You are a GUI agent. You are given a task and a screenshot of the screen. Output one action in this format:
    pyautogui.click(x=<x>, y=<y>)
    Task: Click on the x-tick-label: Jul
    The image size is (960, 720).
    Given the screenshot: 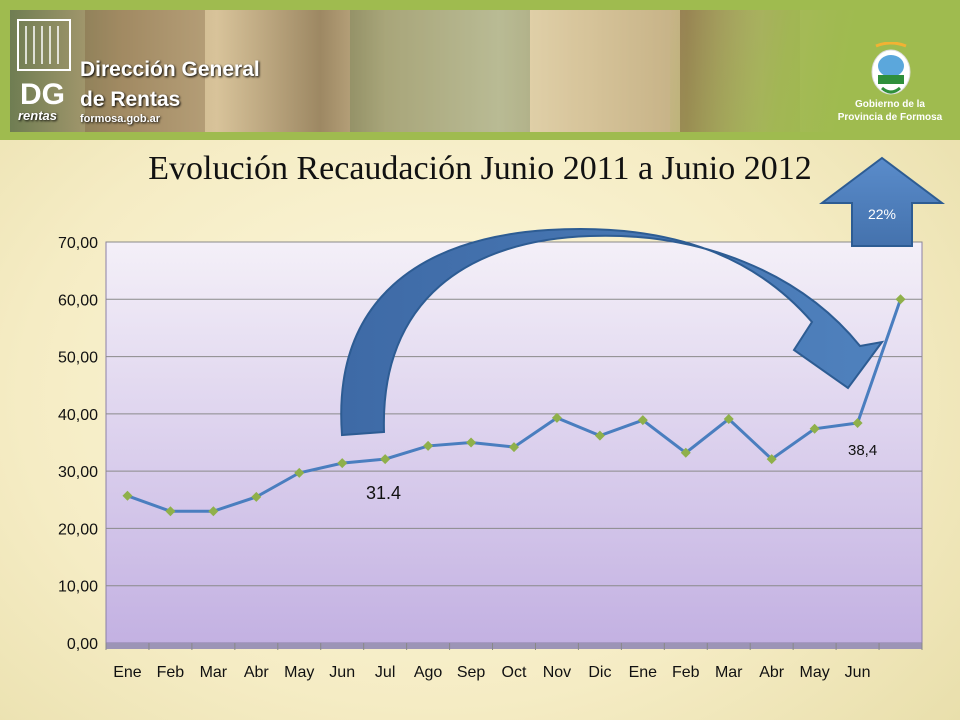 What is the action you would take?
    pyautogui.click(x=385, y=672)
    